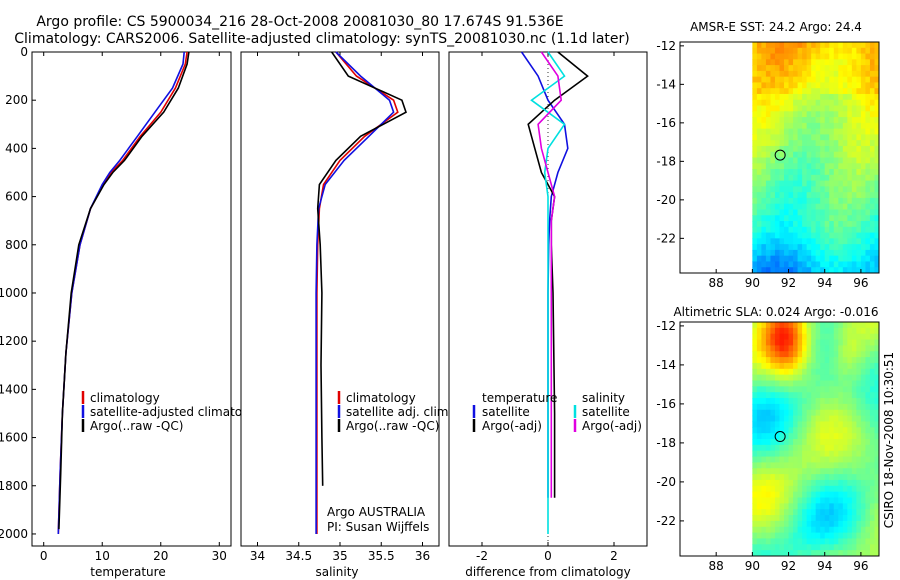  Describe the element at coordinates (666, 46) in the screenshot. I see `y-tick-label: -12` at that location.